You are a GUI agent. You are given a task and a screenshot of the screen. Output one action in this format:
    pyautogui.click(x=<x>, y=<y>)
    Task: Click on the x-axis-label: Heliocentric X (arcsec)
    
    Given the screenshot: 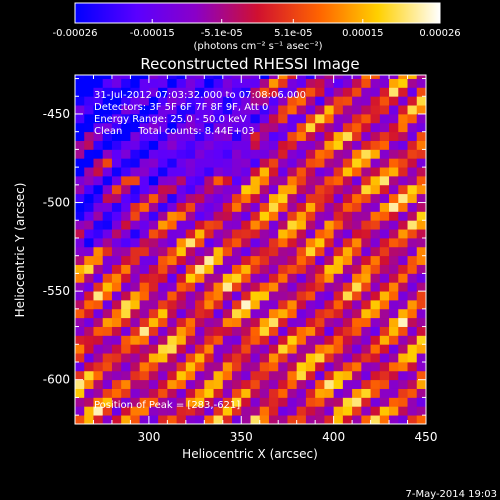 What is the action you would take?
    pyautogui.click(x=250, y=454)
    